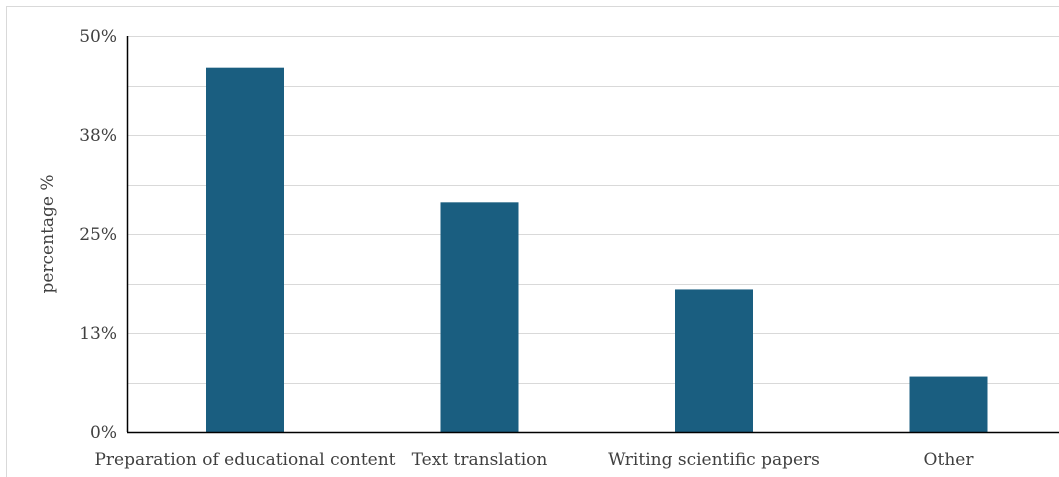 The image size is (1059, 477). What do you see at coordinates (98, 136) in the screenshot?
I see `y-tick-label: 38%` at bounding box center [98, 136].